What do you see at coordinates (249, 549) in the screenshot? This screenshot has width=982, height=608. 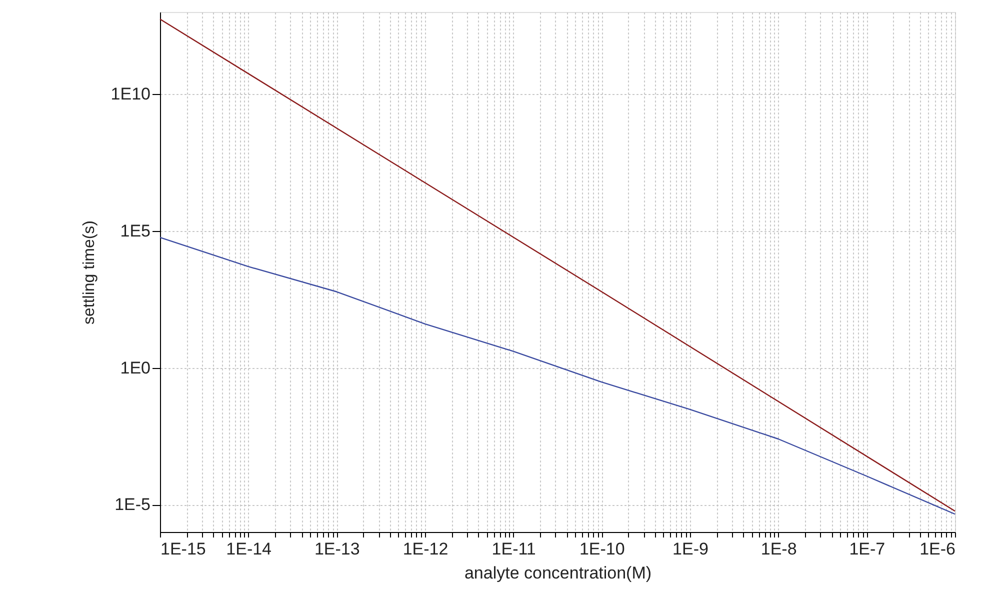 I see `x-tick-label: 1E-14` at bounding box center [249, 549].